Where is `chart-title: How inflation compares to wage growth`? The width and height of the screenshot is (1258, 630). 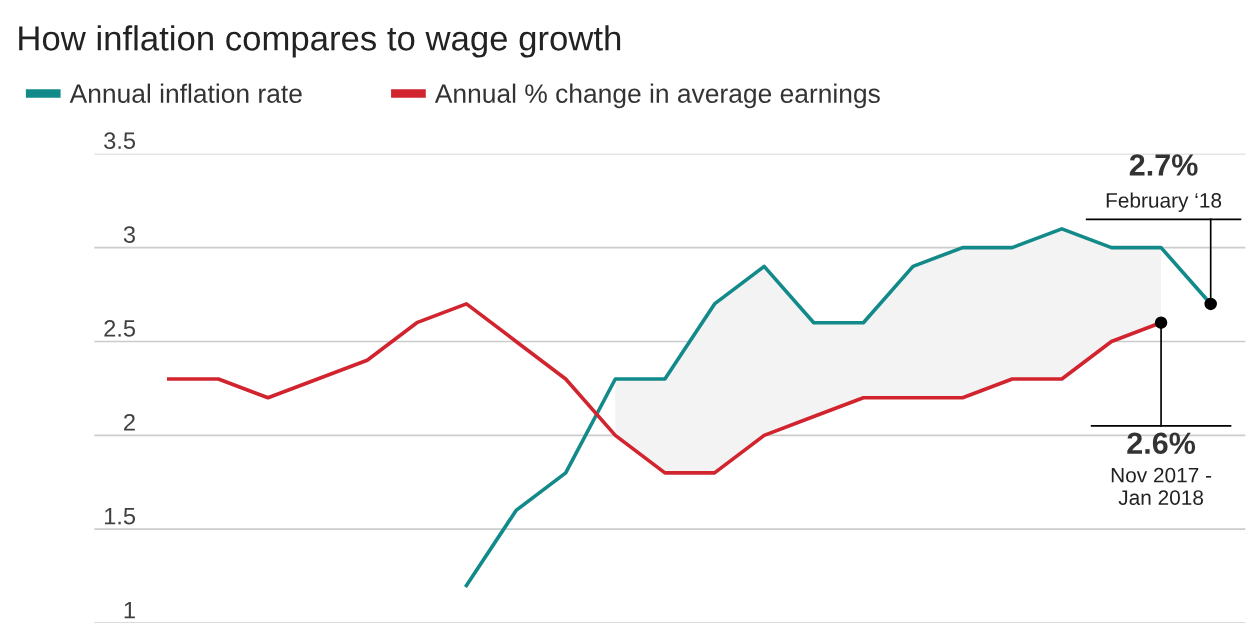
chart-title: How inflation compares to wage growth is located at coordinates (320, 41).